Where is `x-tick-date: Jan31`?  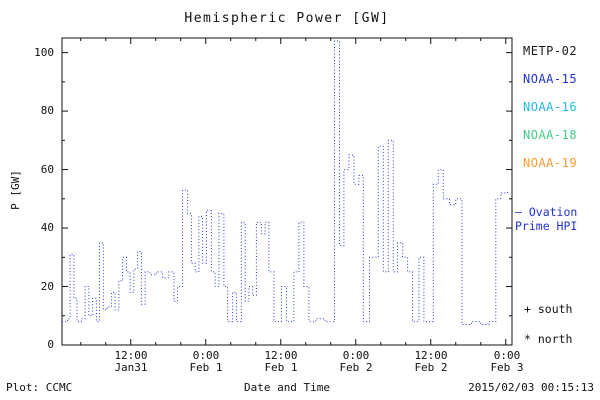 x-tick-date: Jan31 is located at coordinates (131, 367).